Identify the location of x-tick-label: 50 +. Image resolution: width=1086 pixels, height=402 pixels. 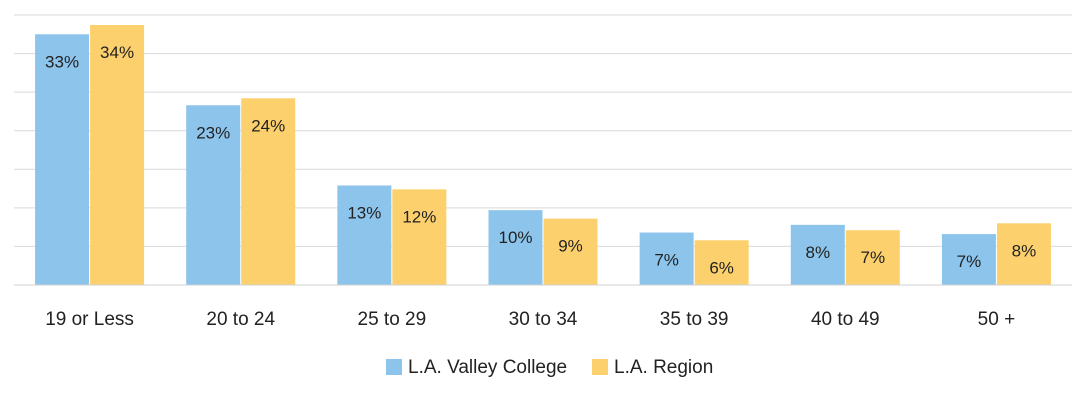
(997, 319).